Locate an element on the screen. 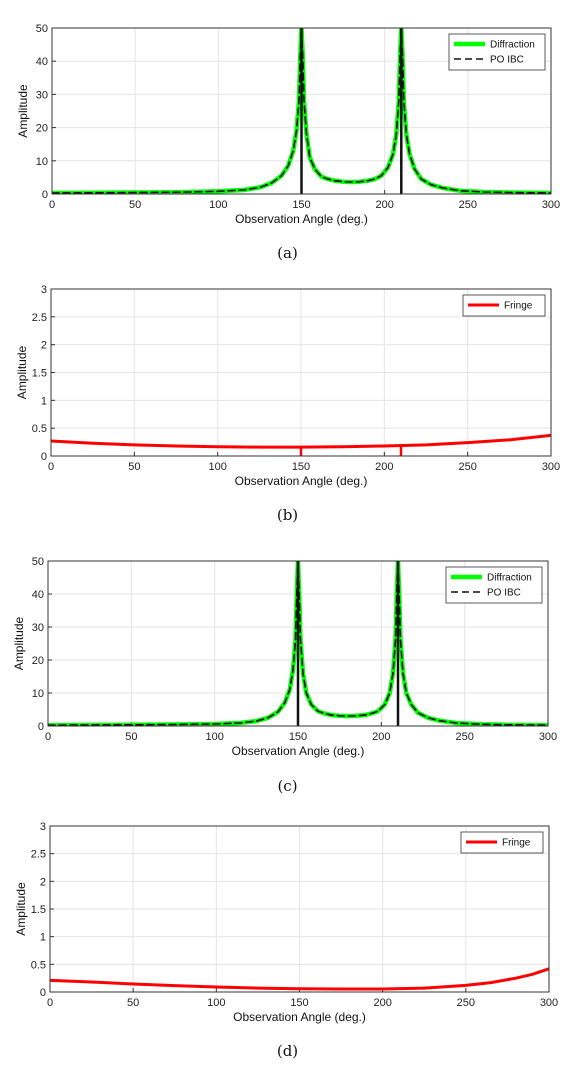 The height and width of the screenshot is (1070, 575). caption-a: (a) is located at coordinates (287, 253).